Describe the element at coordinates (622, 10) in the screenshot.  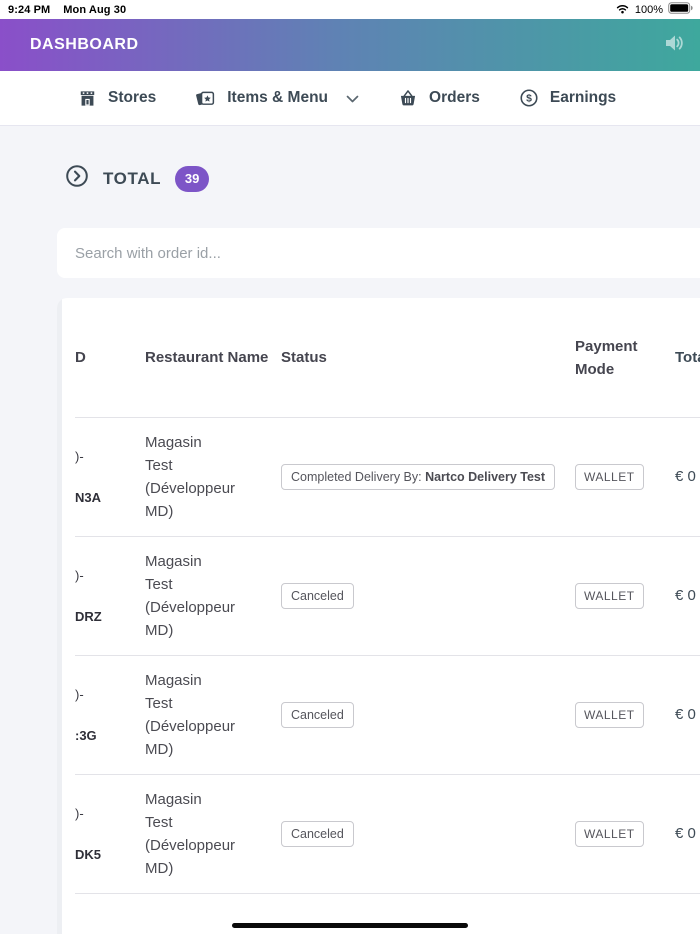
I see `wifi-icon` at that location.